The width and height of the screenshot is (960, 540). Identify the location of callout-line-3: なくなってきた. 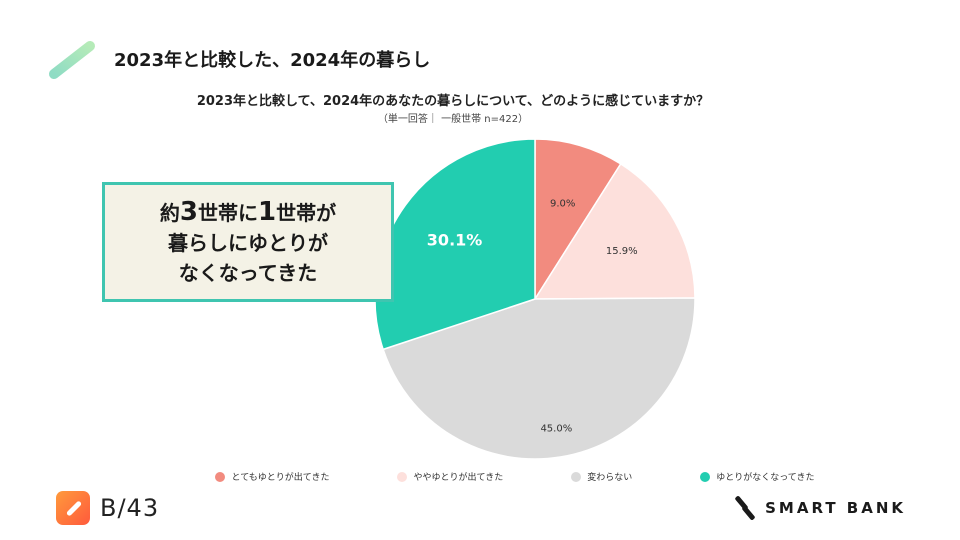
(248, 272).